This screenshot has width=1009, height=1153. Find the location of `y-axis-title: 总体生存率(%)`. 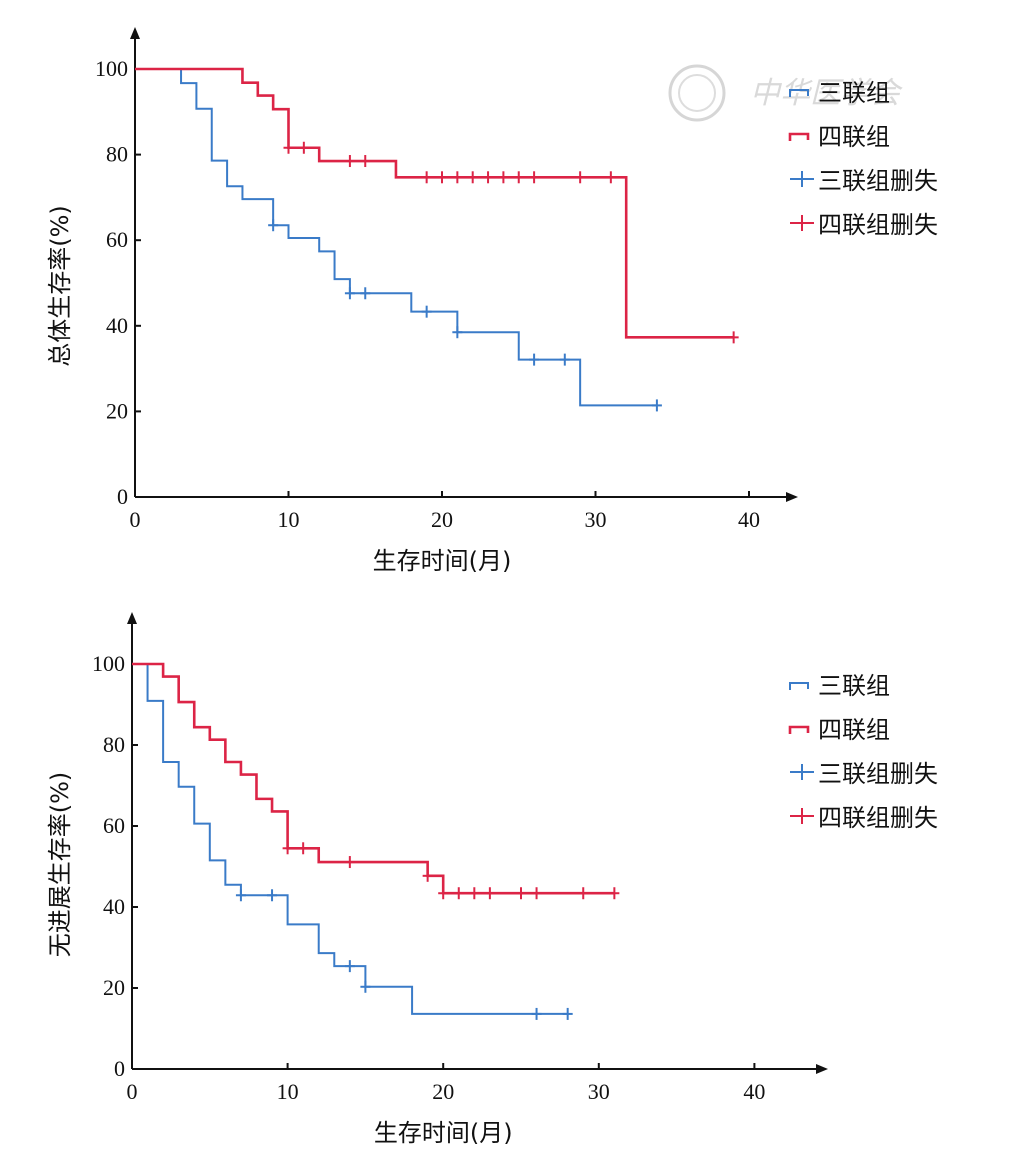

y-axis-title: 总体生存率(%) is located at coordinates (60, 286).